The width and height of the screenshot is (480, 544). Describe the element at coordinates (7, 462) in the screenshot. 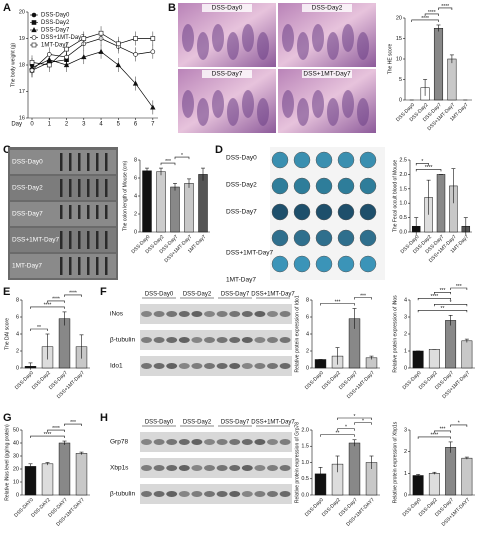

I see `y-axis-label: Relative iNos level (pg/mg protein)` at that location.